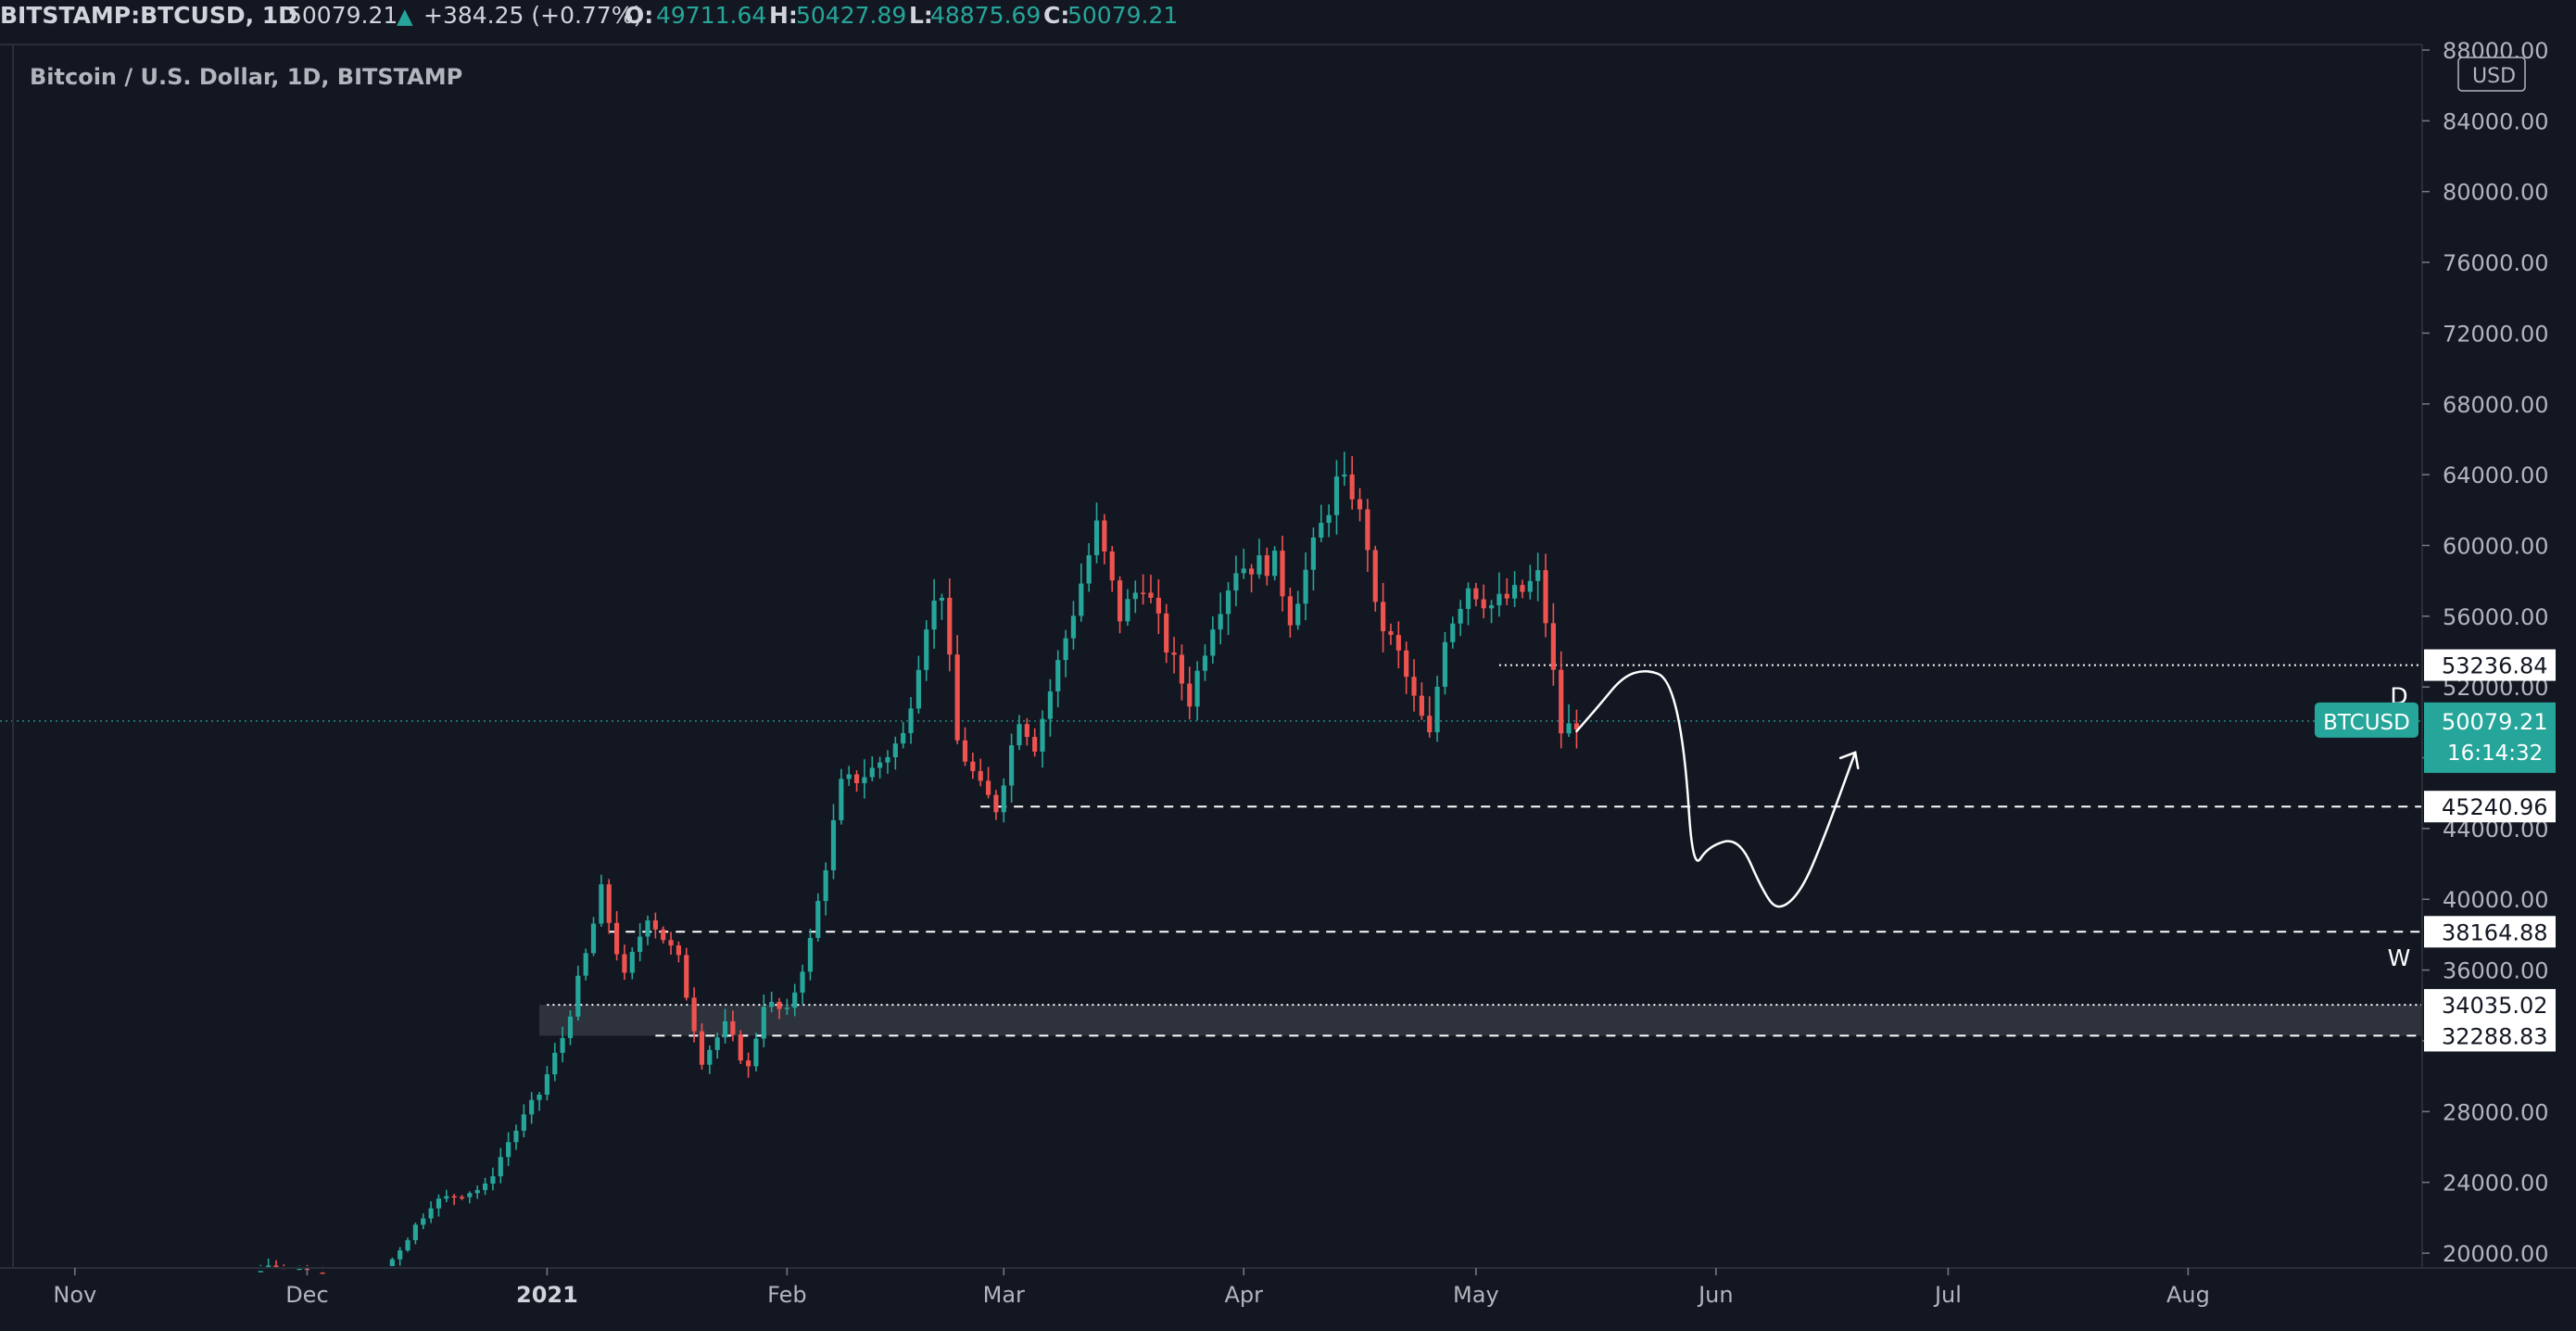  I want to click on currency-badge, so click(2491, 74).